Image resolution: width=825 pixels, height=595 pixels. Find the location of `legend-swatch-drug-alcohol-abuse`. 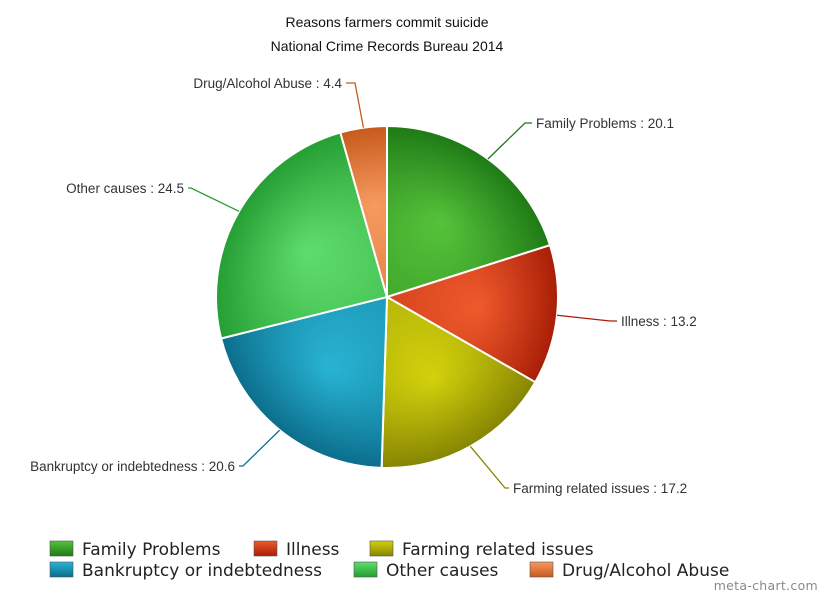

legend-swatch-drug-alcohol-abuse is located at coordinates (541, 569).